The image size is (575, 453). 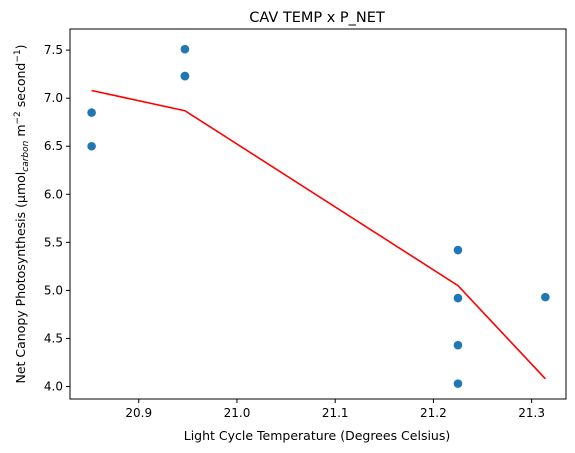 What do you see at coordinates (53, 146) in the screenshot?
I see `y-tick-label: 6.5` at bounding box center [53, 146].